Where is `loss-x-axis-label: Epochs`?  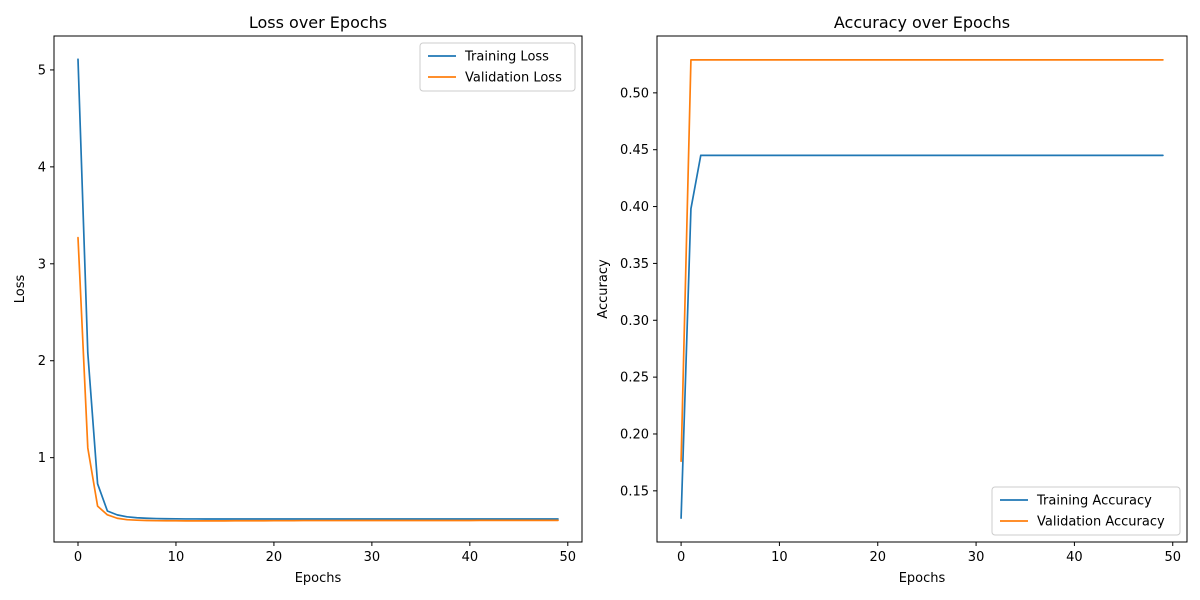
loss-x-axis-label: Epochs is located at coordinates (318, 578).